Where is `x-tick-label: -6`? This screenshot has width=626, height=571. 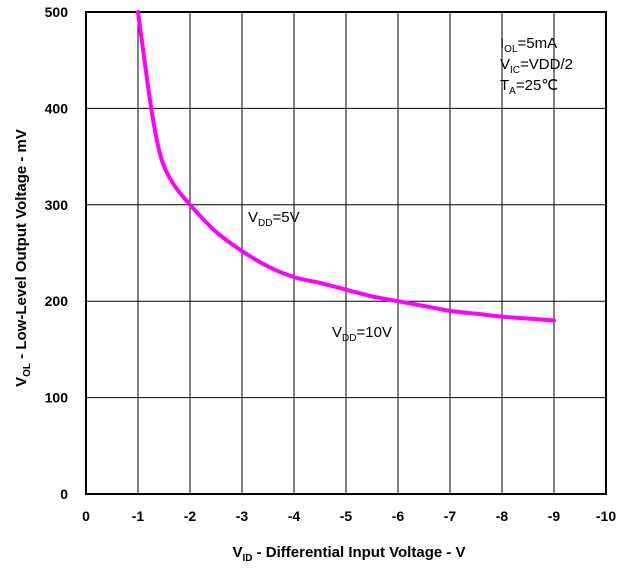
x-tick-label: -6 is located at coordinates (398, 516).